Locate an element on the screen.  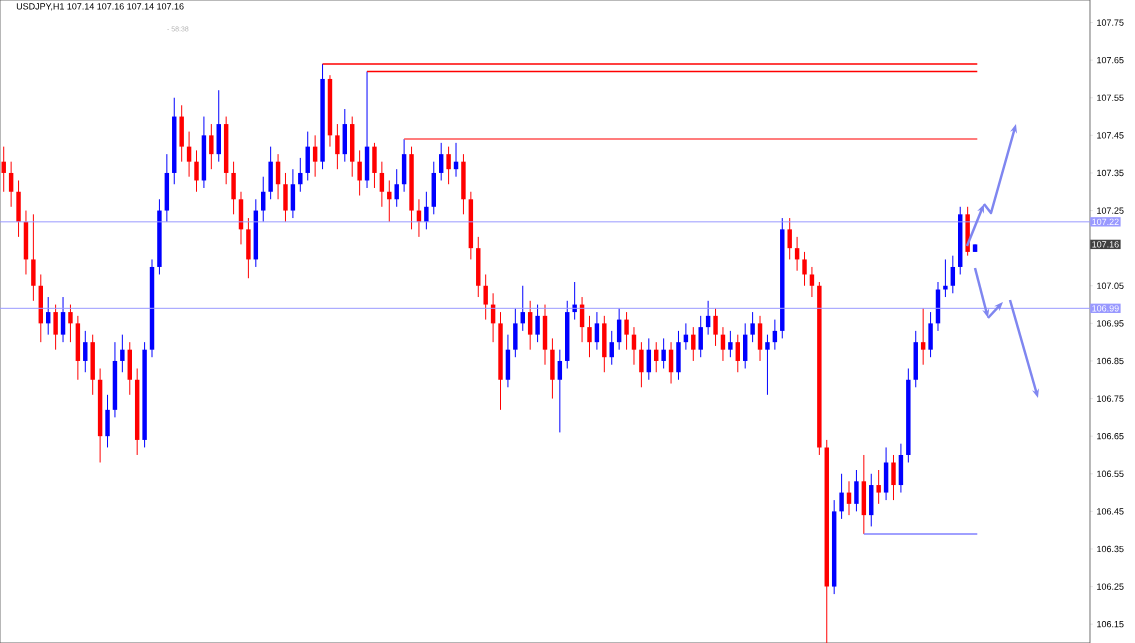
y-tick-label: 107.25 is located at coordinates (1110, 210).